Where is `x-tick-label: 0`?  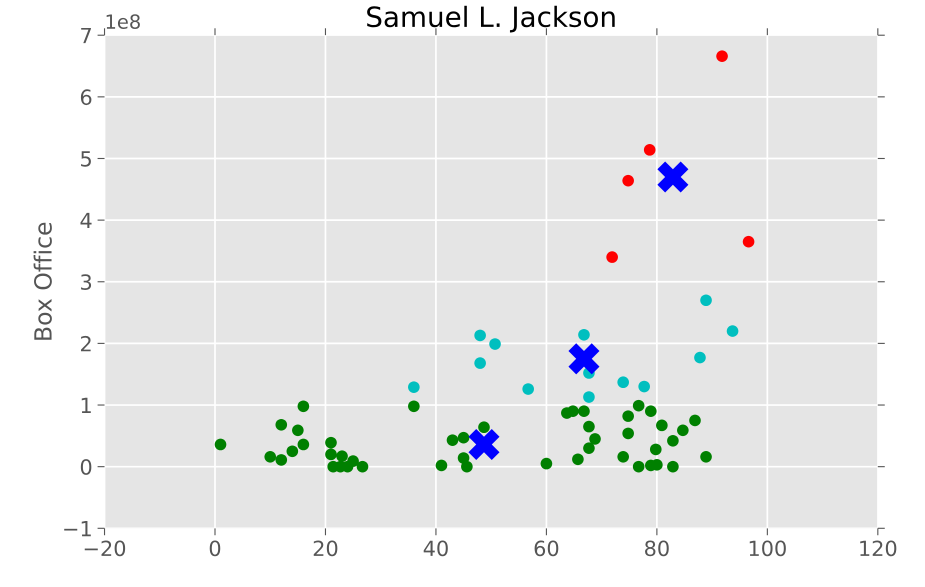 x-tick-label: 0 is located at coordinates (215, 548).